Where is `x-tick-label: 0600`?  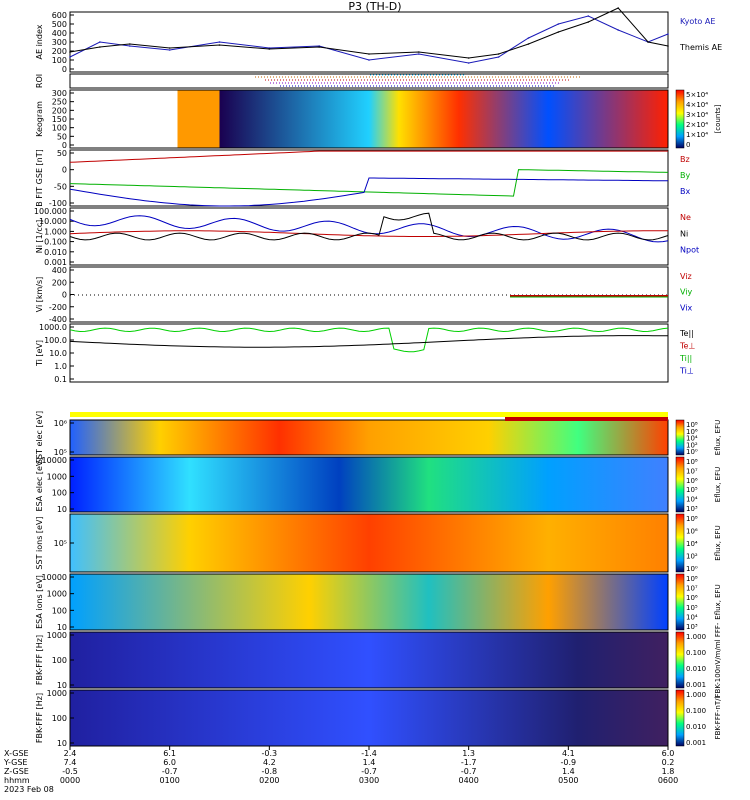 x-tick-label: 0600 is located at coordinates (668, 780).